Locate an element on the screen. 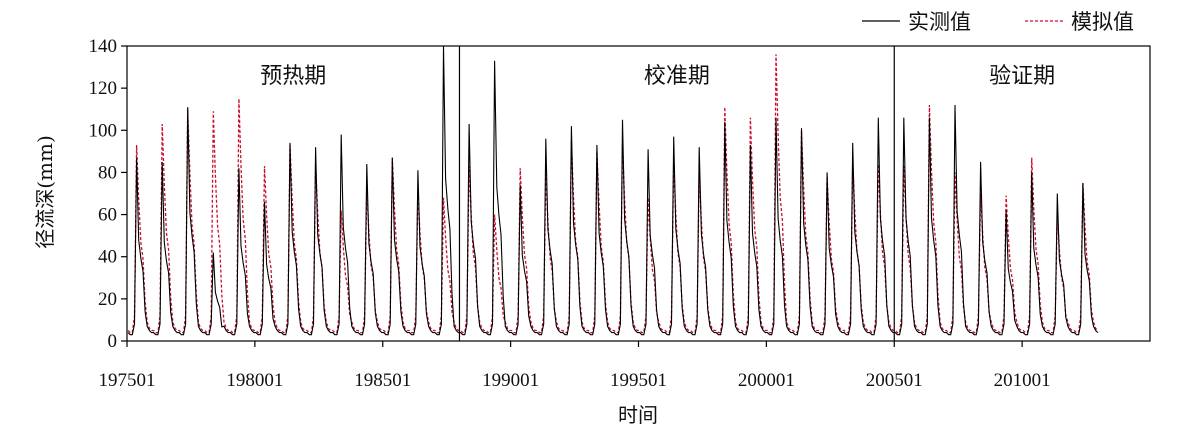 The width and height of the screenshot is (1177, 437). x-tick-label: 200001 is located at coordinates (766, 380).